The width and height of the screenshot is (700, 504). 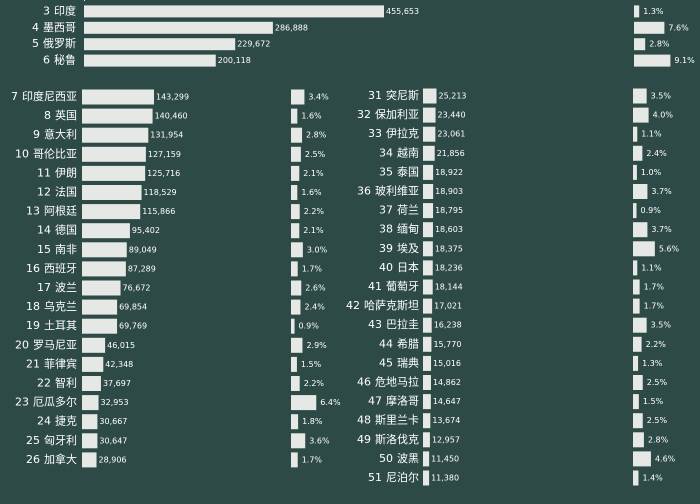 What do you see at coordinates (35, 43) in the screenshot?
I see `rank-number: 5` at bounding box center [35, 43].